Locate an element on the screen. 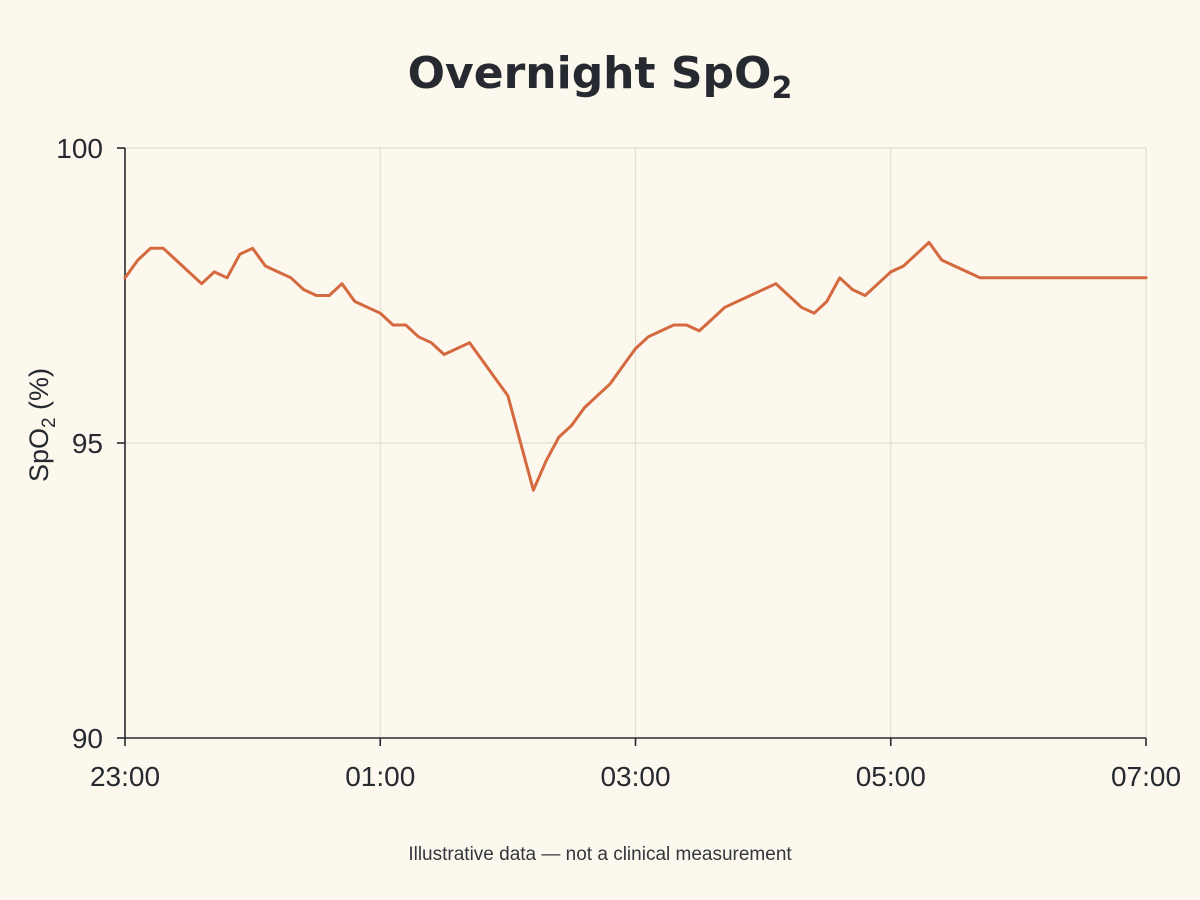 The image size is (1200, 900). y-tick-label-100: 100 is located at coordinates (79, 148).